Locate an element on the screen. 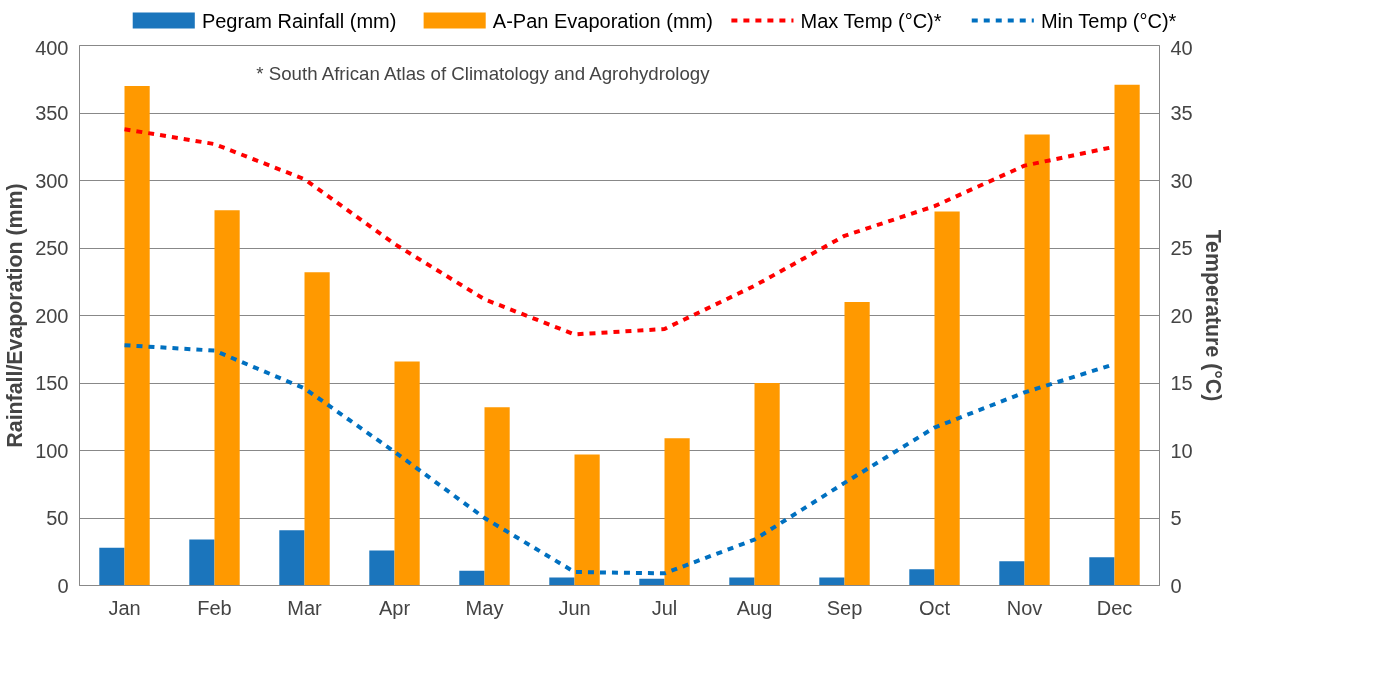 This screenshot has height=684, width=1374. y-tick-label: 100 is located at coordinates (52, 450).